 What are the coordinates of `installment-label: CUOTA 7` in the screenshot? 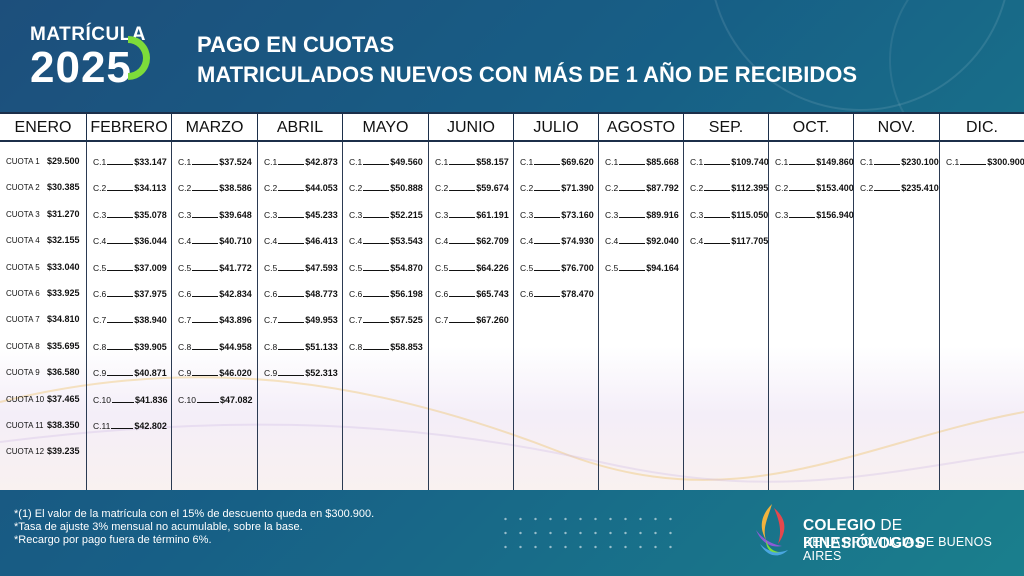 It's located at (23, 320).